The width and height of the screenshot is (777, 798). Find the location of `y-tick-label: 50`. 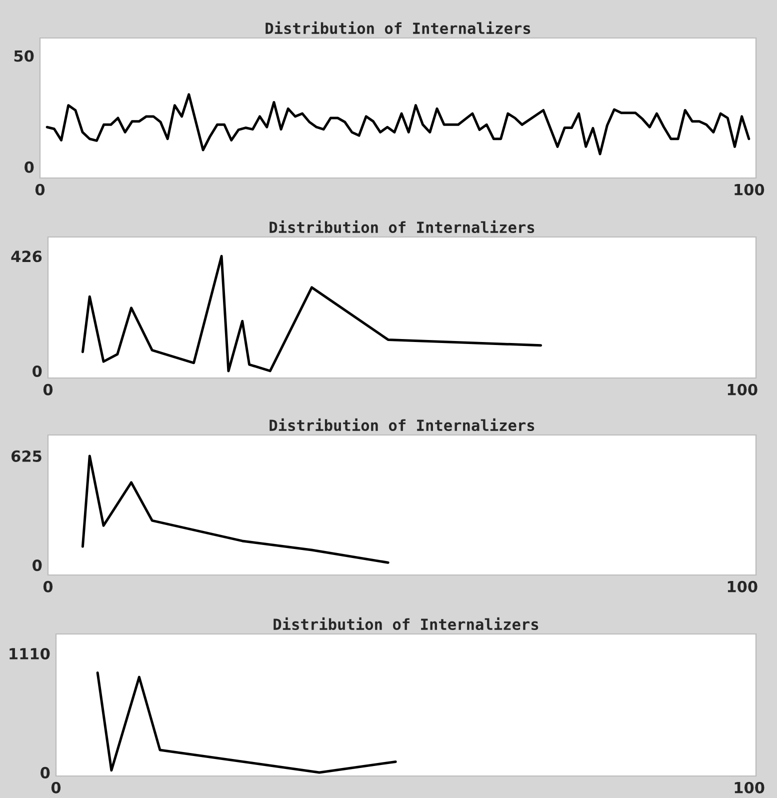

y-tick-label: 50 is located at coordinates (24, 56).